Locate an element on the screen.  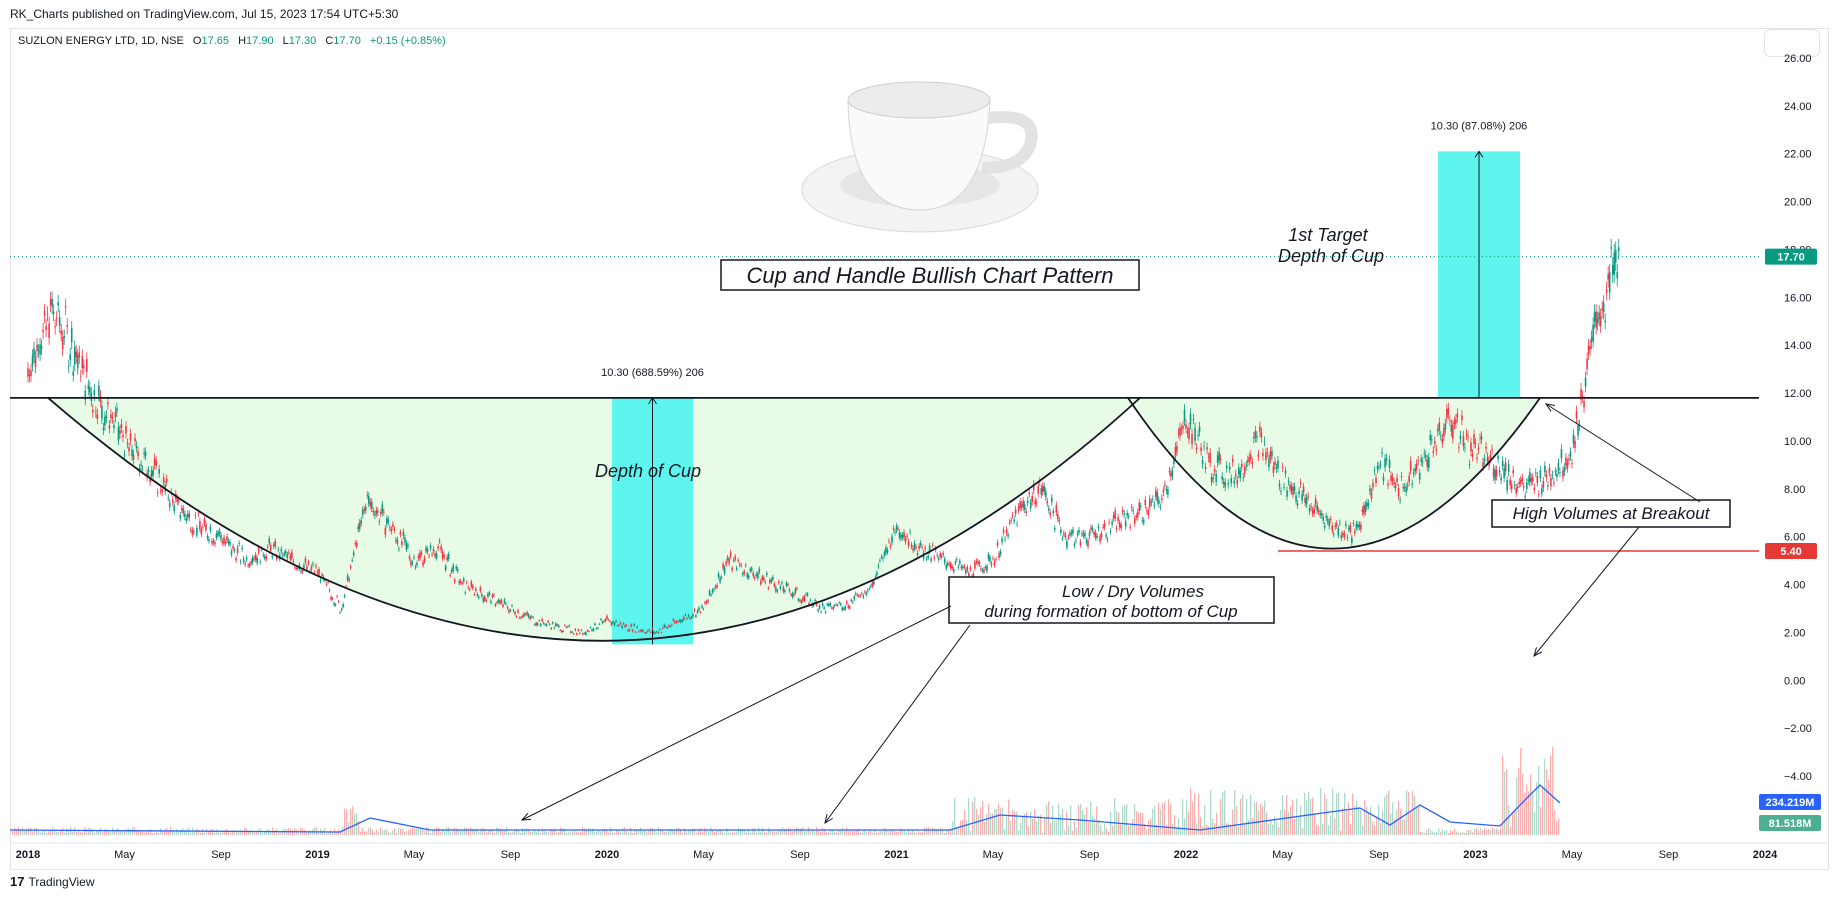
tradingview-logo-icon: 17 is located at coordinates (17, 881).